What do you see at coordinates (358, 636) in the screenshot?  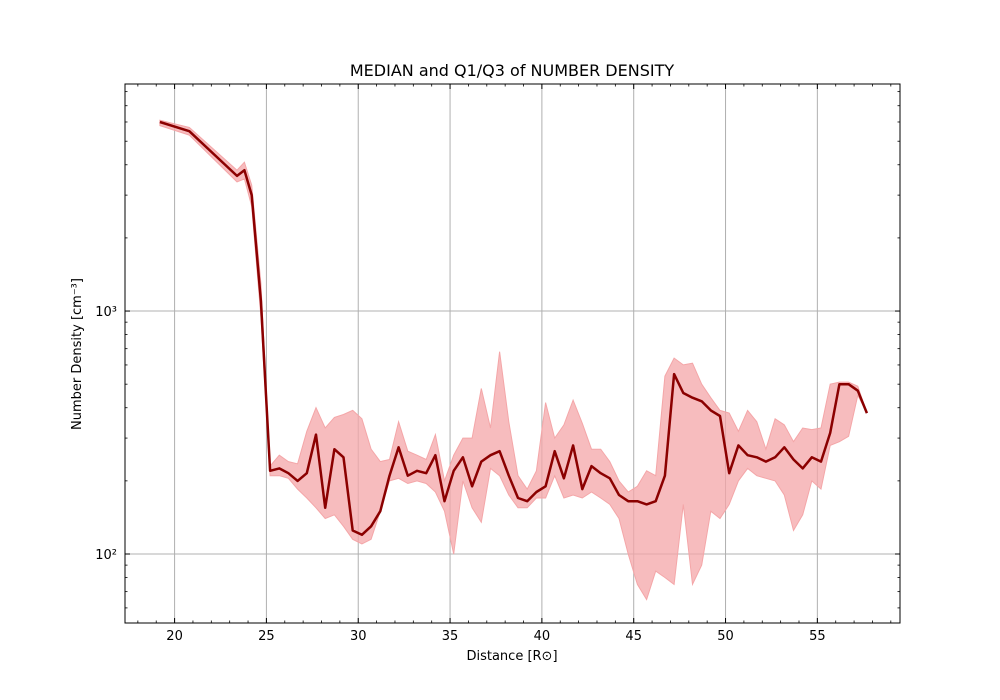 I see `x-tick-label: 30` at bounding box center [358, 636].